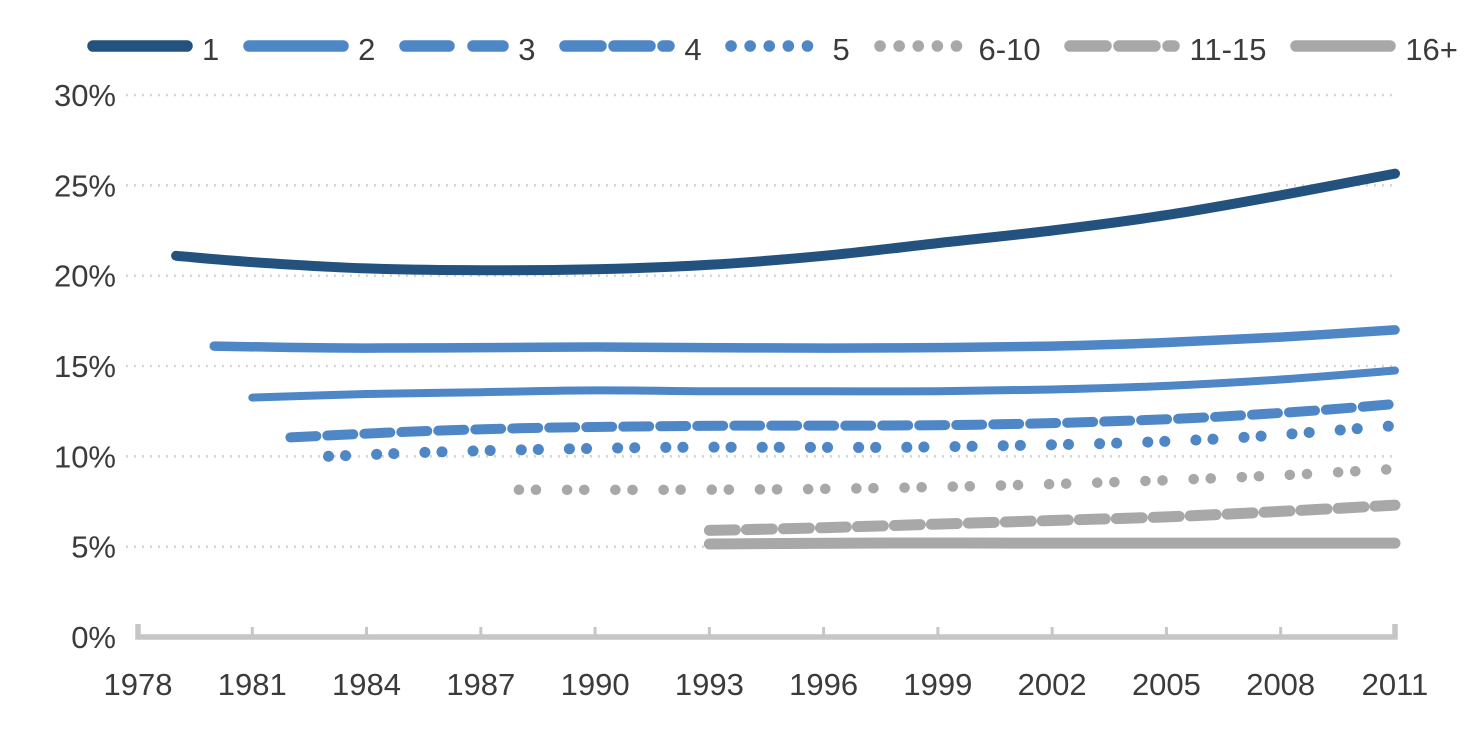 The width and height of the screenshot is (1480, 740). I want to click on x-tick-label: 1984, so click(366, 684).